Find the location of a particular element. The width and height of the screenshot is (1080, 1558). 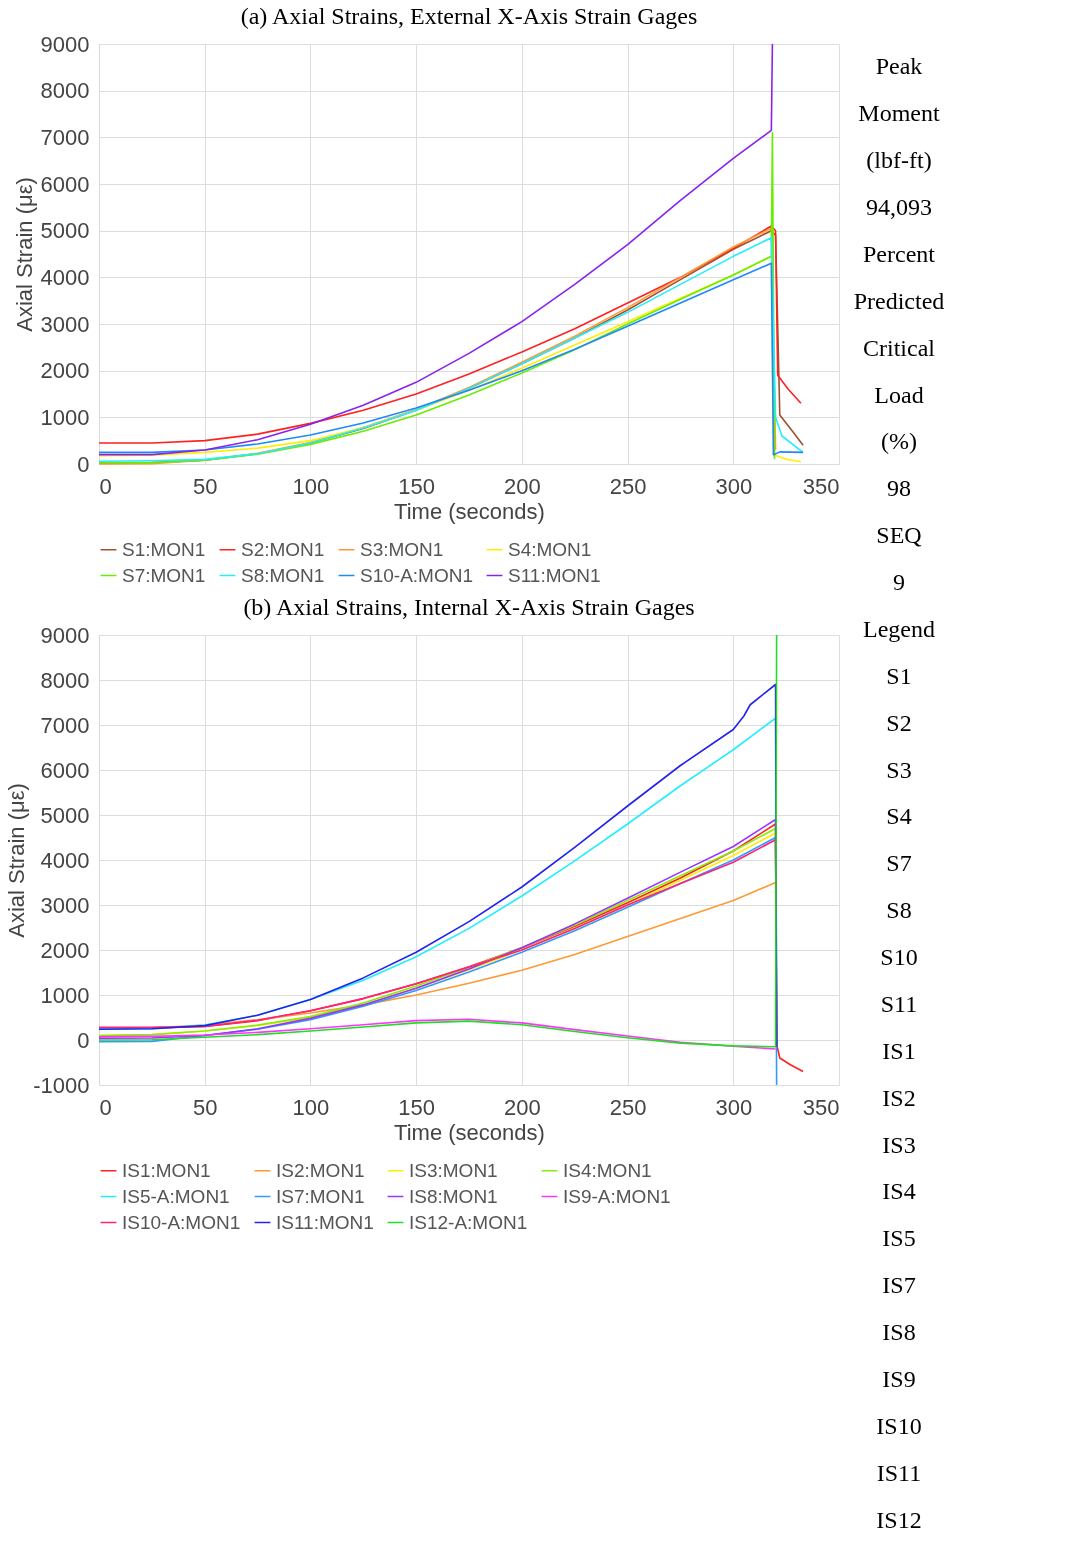

text: 94,093 is located at coordinates (899, 207).